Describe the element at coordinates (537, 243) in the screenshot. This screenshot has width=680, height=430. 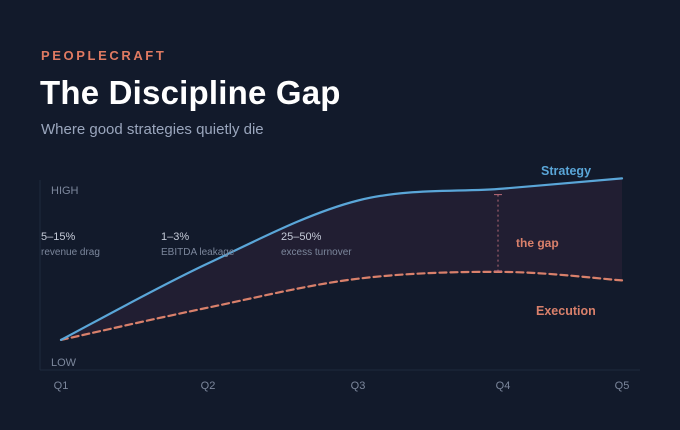
I see `gap-label: the gap` at that location.